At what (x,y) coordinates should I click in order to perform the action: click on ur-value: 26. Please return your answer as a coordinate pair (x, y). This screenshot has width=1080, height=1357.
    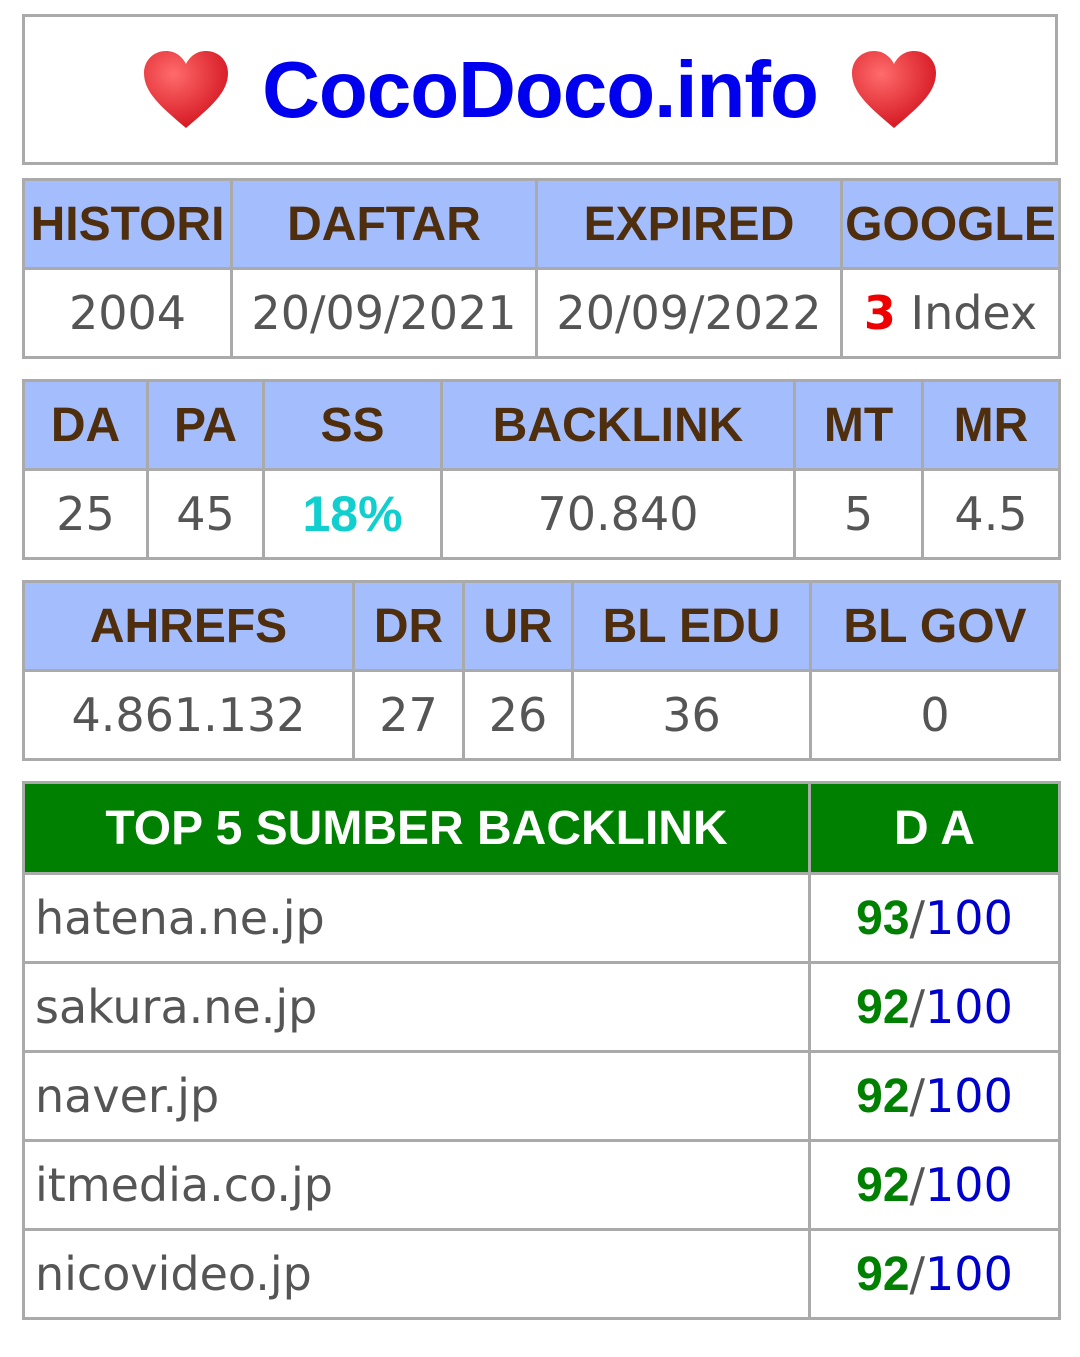
    Looking at the image, I should click on (518, 715).